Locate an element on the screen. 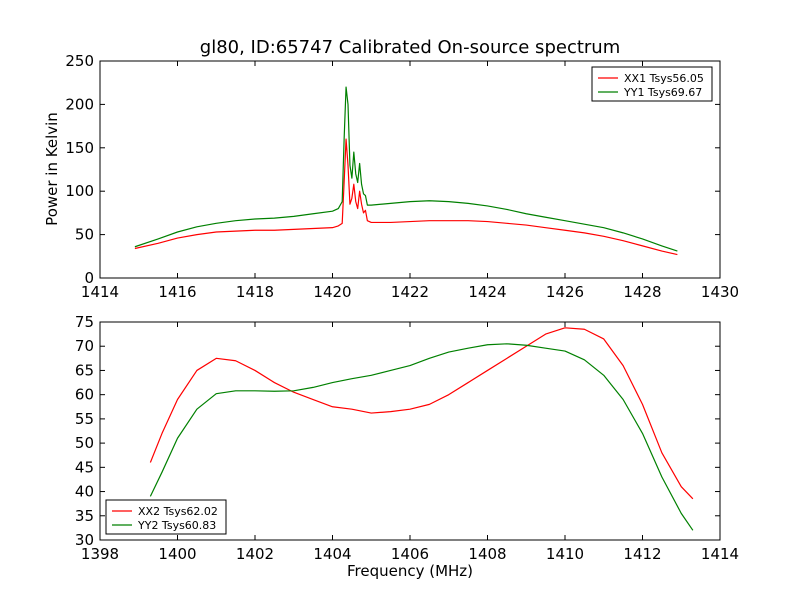  bottom-legend-box is located at coordinates (166, 517).